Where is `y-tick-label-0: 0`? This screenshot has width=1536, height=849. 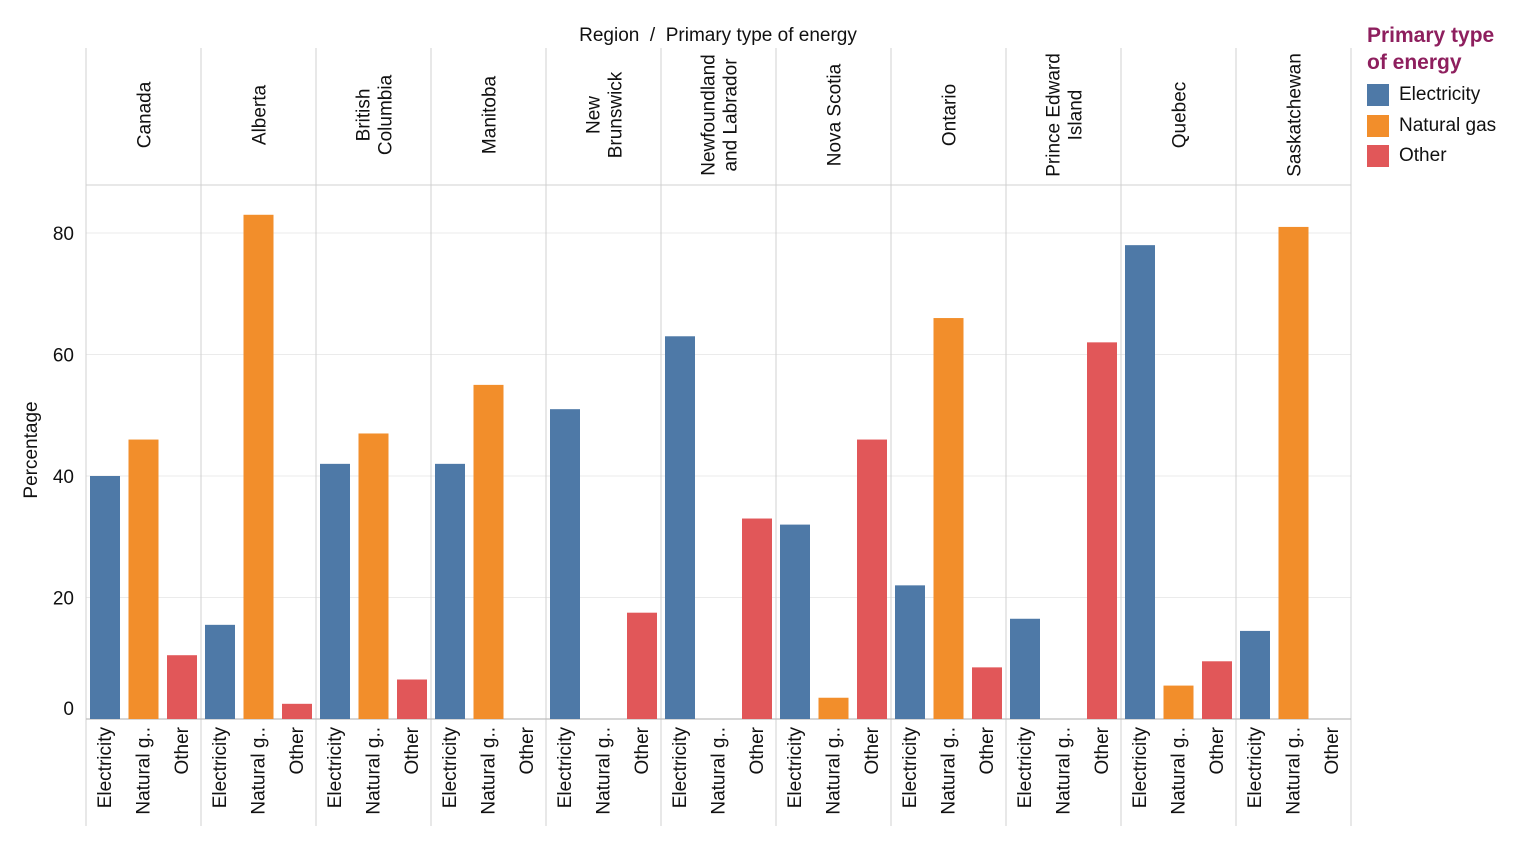 y-tick-label-0: 0 is located at coordinates (68, 709).